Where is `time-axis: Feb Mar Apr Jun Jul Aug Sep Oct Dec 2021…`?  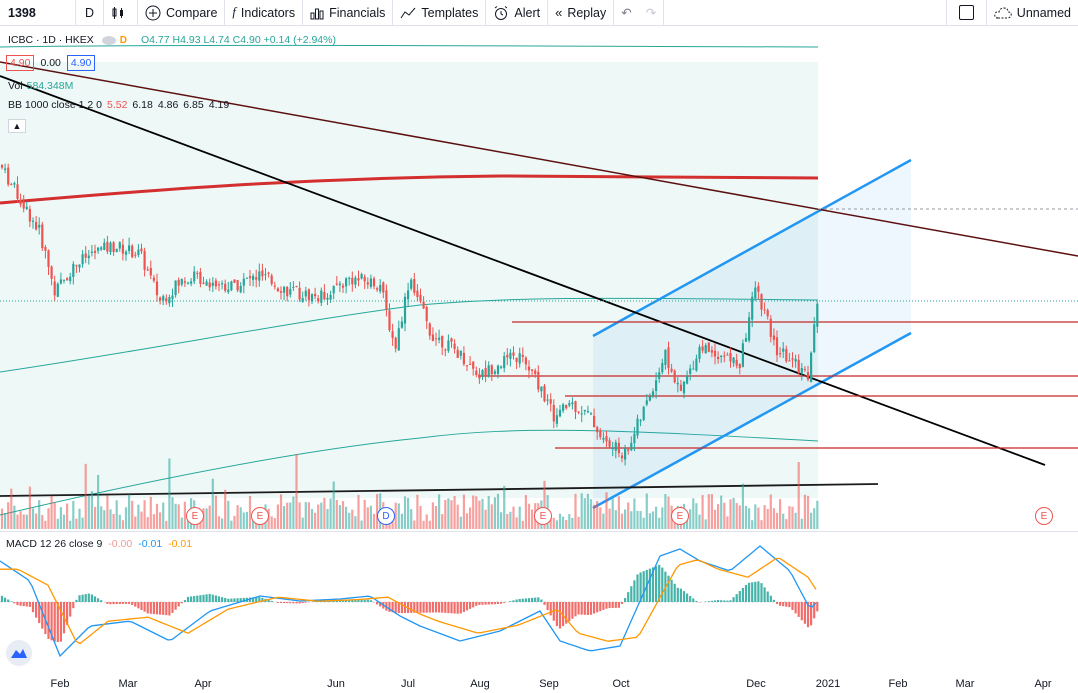
time-axis: Feb Mar Apr Jun Jul Aug Sep Oct Dec 2021… is located at coordinates (539, 683).